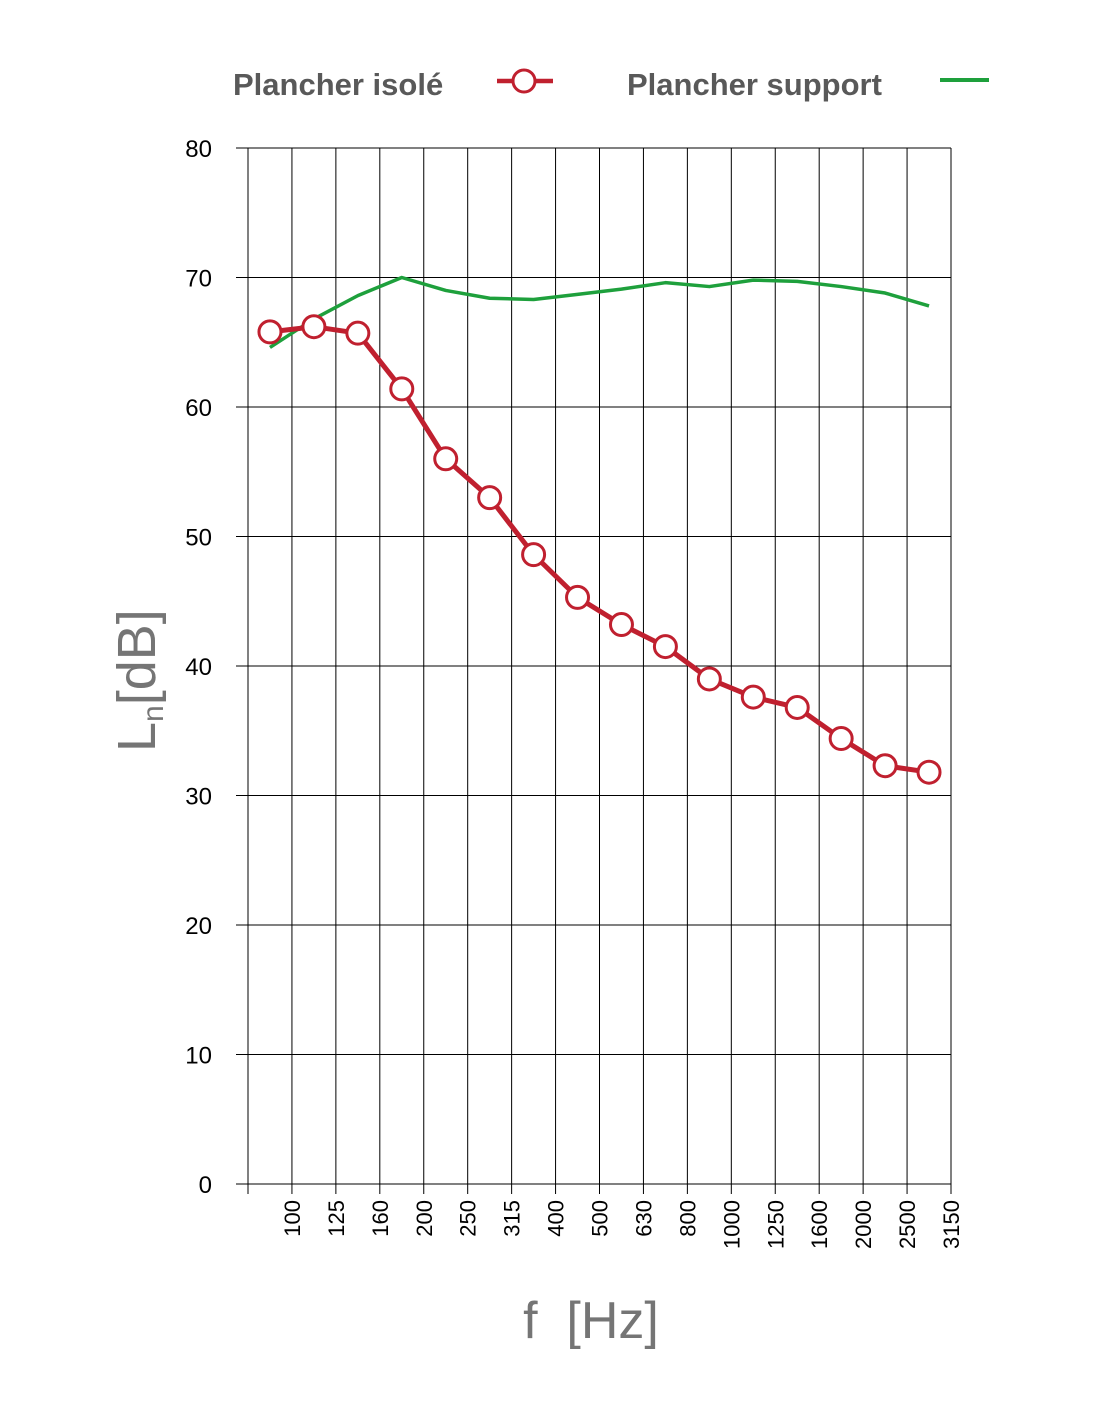  What do you see at coordinates (292, 1218) in the screenshot?
I see `x-tick-label: 100` at bounding box center [292, 1218].